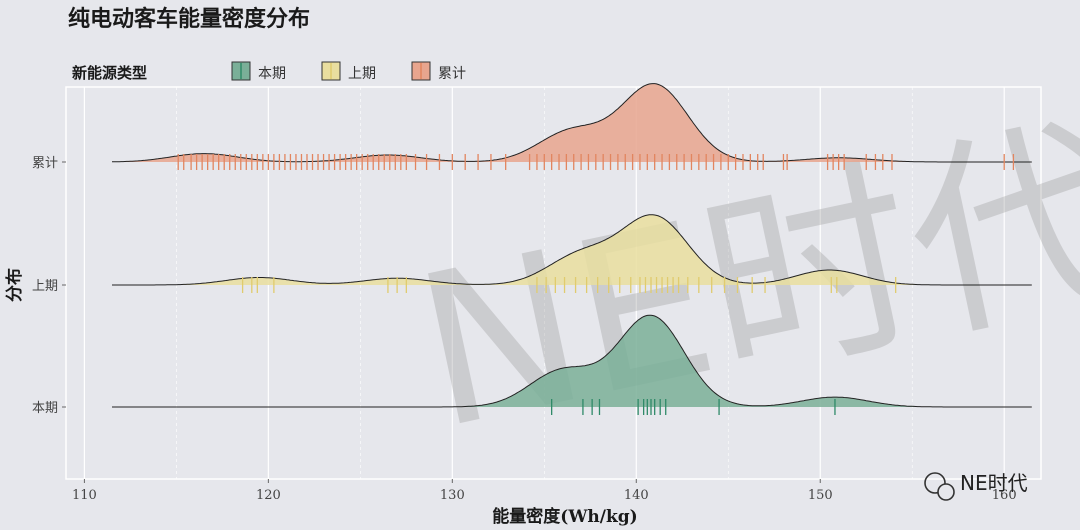  I want to click on x-tick-label: 110, so click(84, 495).